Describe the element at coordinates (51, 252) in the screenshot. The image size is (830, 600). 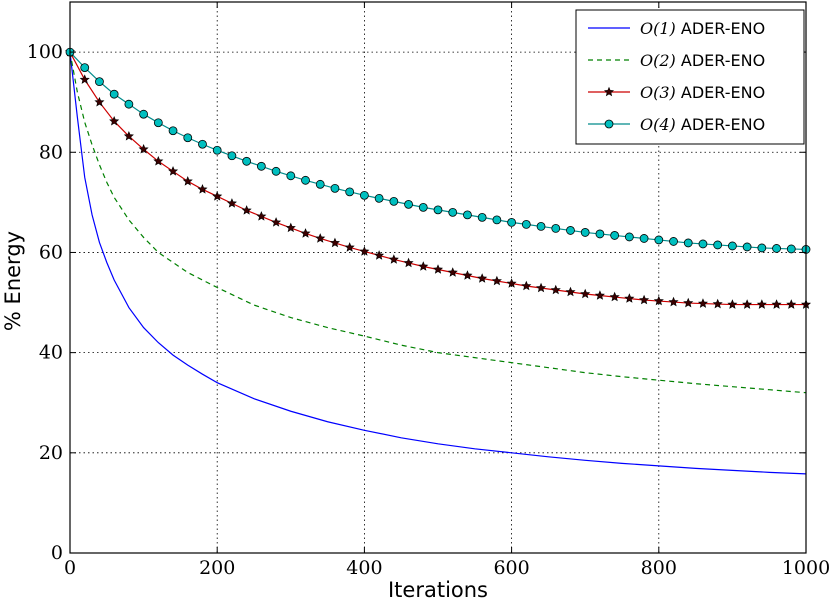
I see `y-tick-label: 60` at that location.